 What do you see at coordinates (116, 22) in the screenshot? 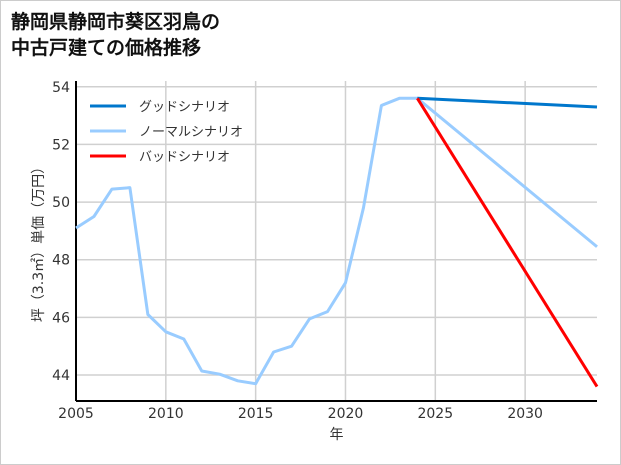
I see `title-line-1: 静岡県静岡市葵区羽鳥の` at bounding box center [116, 22].